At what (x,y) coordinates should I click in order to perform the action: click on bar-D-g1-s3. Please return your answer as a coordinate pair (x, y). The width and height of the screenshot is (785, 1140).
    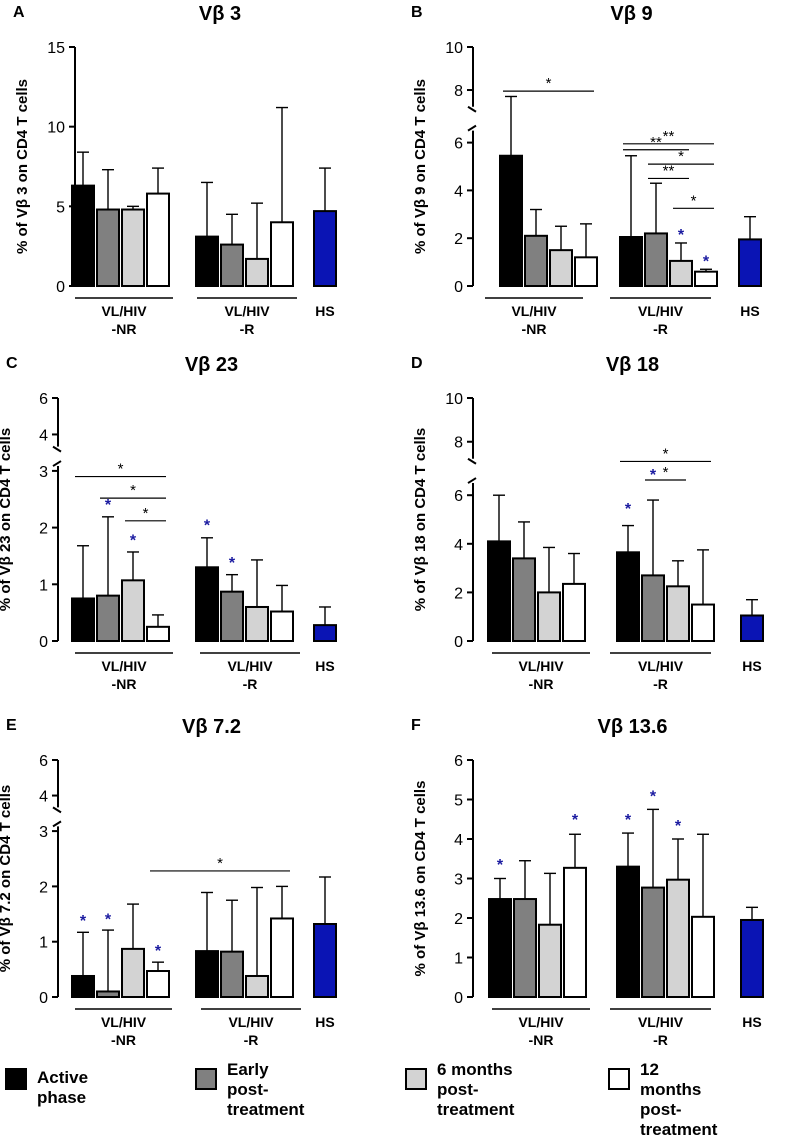
    Looking at the image, I should click on (703, 622).